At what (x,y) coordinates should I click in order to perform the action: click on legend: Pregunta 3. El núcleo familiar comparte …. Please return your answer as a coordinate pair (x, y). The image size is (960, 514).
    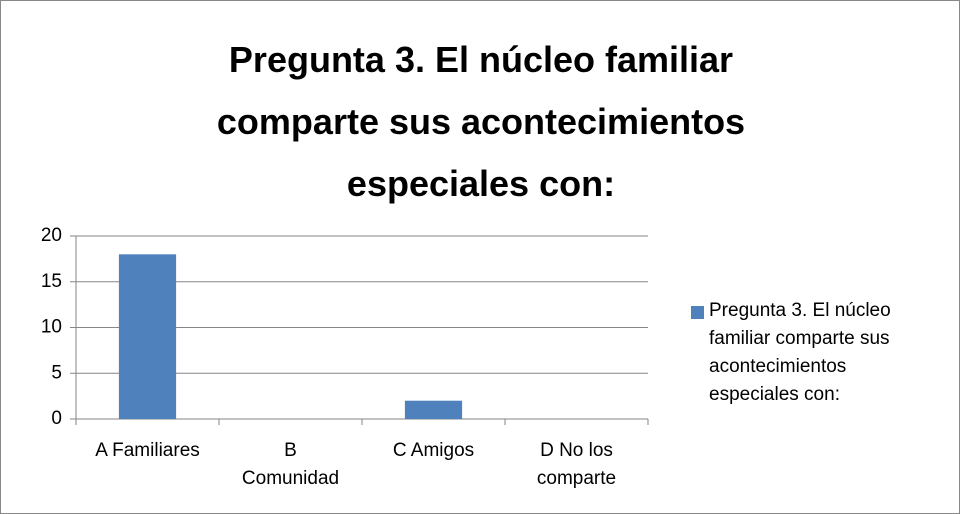
    Looking at the image, I should click on (800, 353).